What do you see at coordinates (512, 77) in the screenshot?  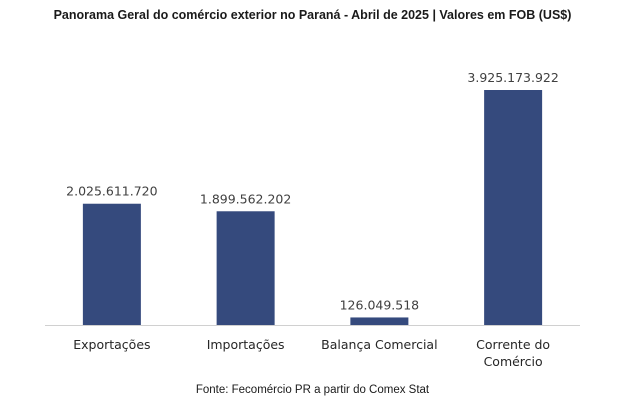 I see `data-label-3: 3.925.173.922` at bounding box center [512, 77].